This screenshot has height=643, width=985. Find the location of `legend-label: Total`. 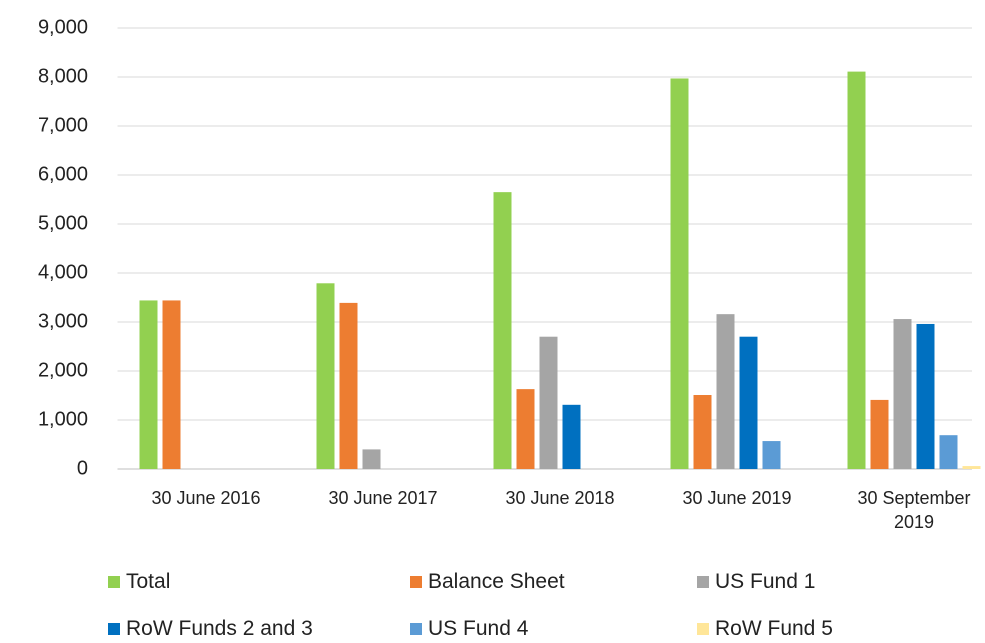

legend-label: Total is located at coordinates (148, 581).